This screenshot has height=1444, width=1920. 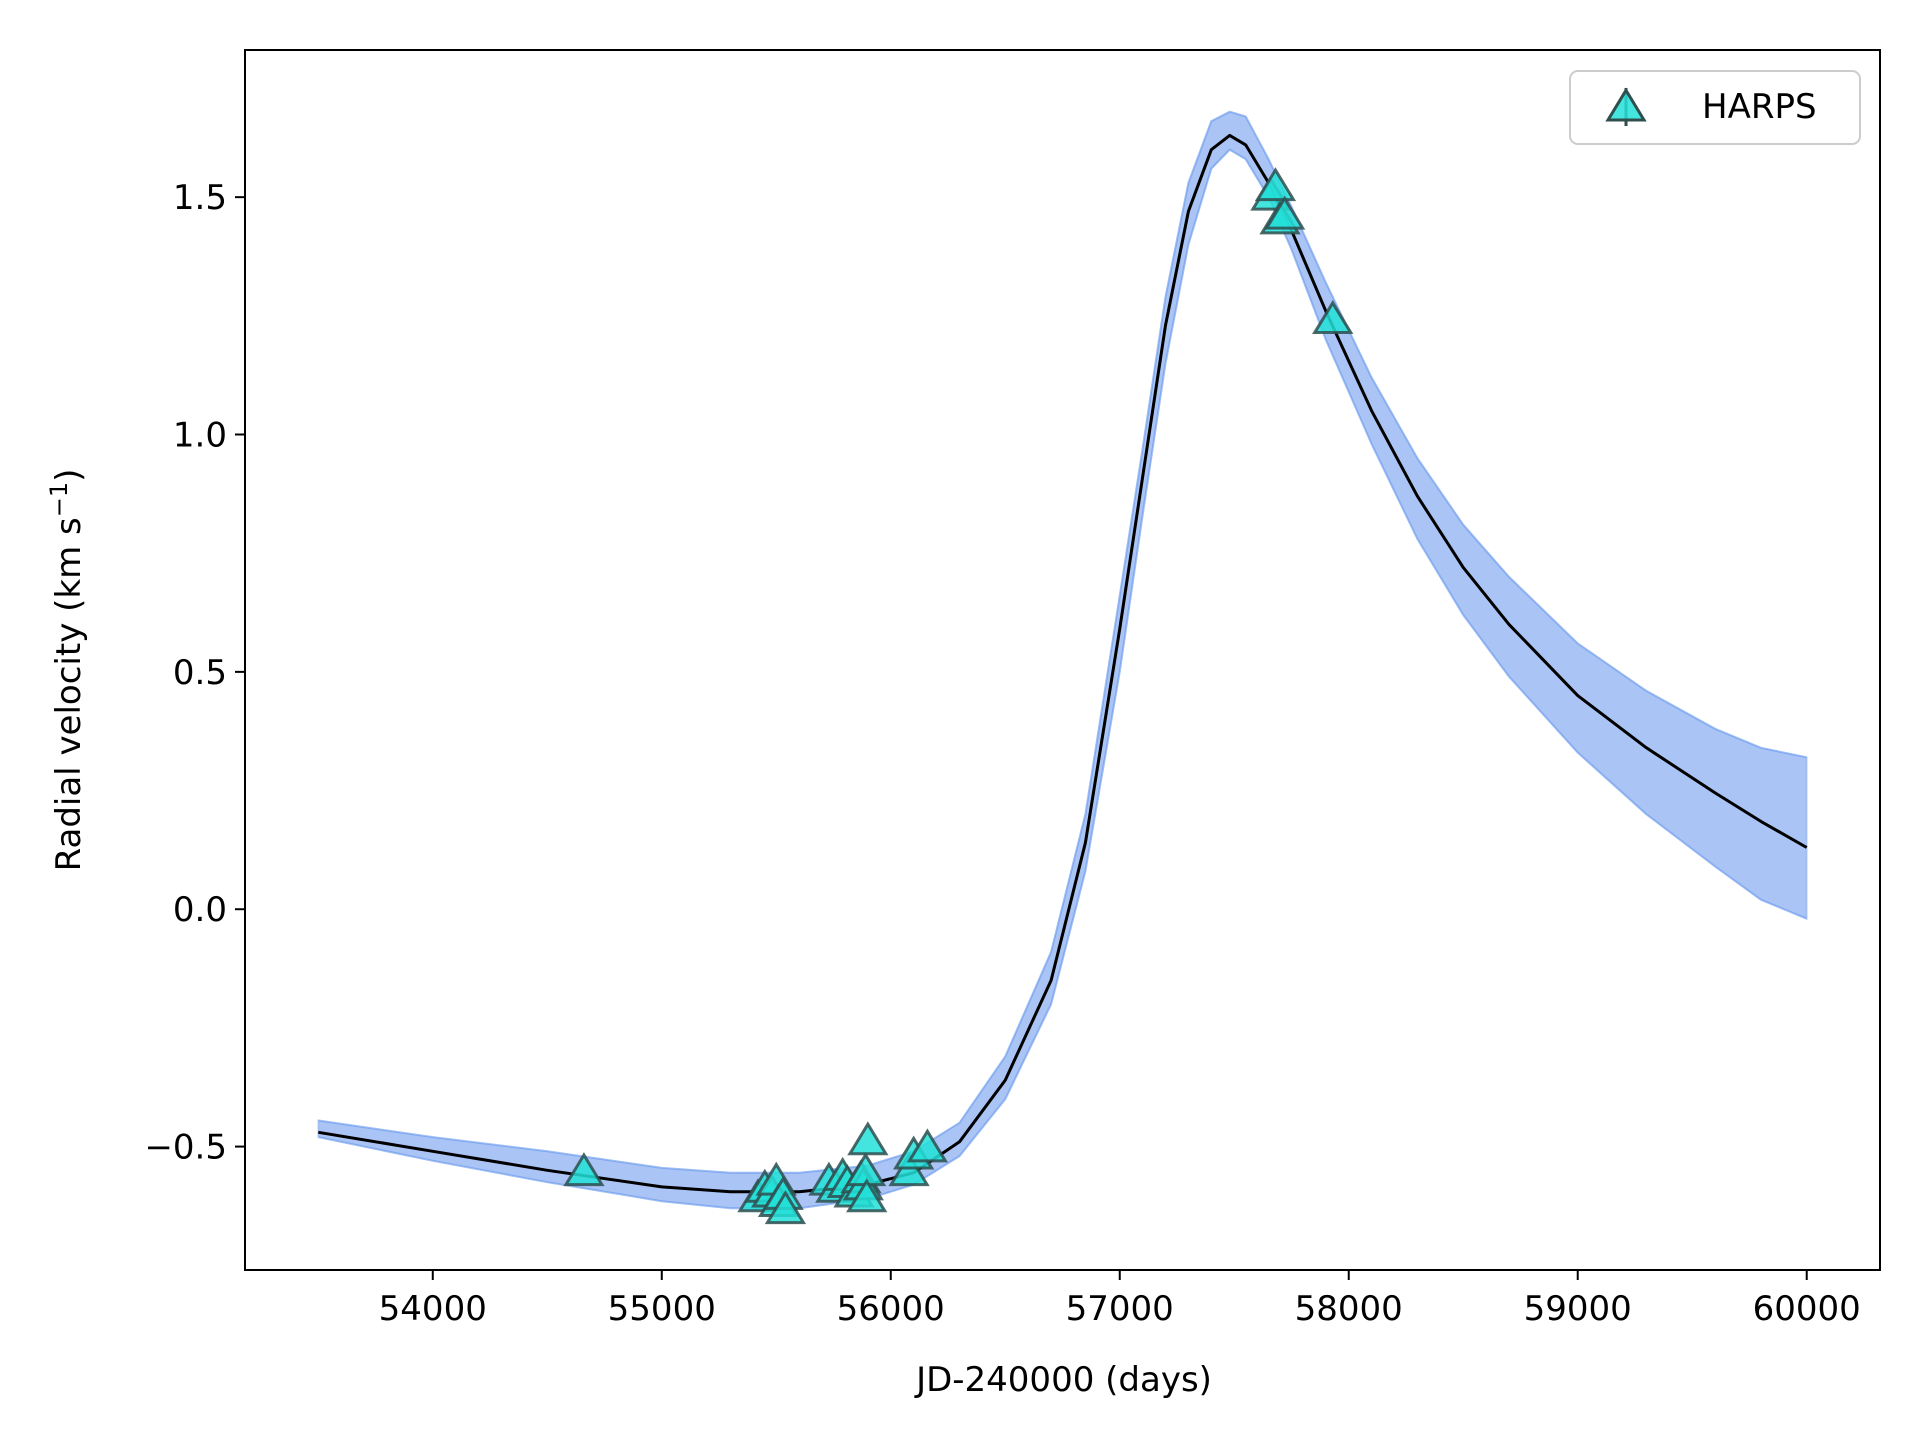 I want to click on y-tick-label: 1.5, so click(x=200, y=198).